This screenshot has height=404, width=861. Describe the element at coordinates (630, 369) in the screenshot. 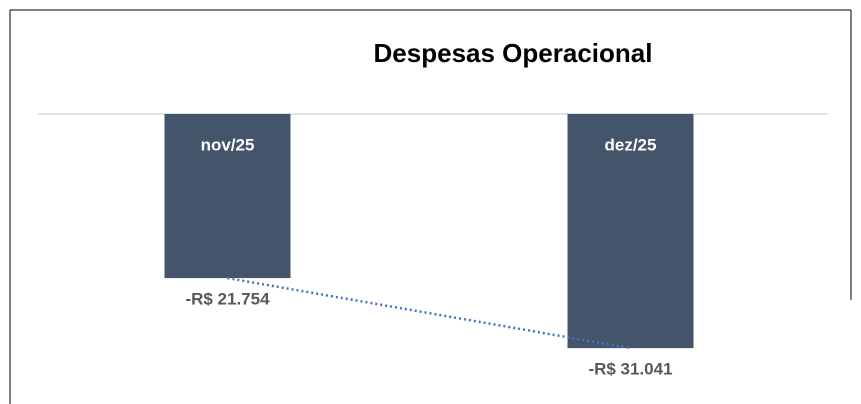

I see `data-label: -R$ 31.041` at that location.